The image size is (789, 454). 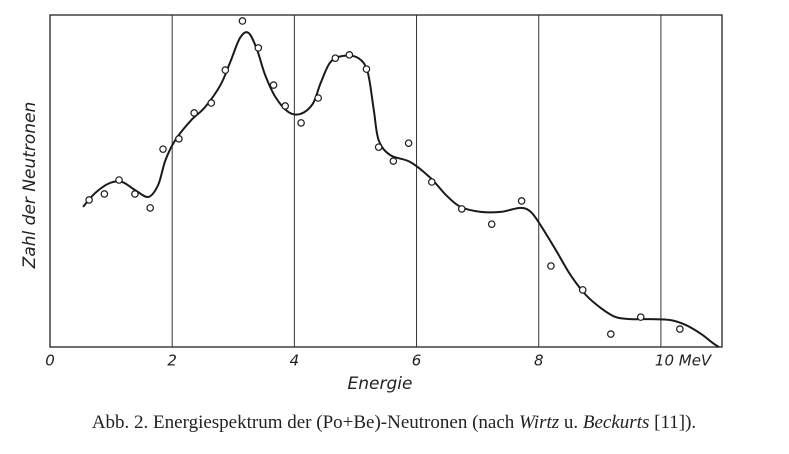 What do you see at coordinates (50, 361) in the screenshot?
I see `x-tick-label: 0` at bounding box center [50, 361].